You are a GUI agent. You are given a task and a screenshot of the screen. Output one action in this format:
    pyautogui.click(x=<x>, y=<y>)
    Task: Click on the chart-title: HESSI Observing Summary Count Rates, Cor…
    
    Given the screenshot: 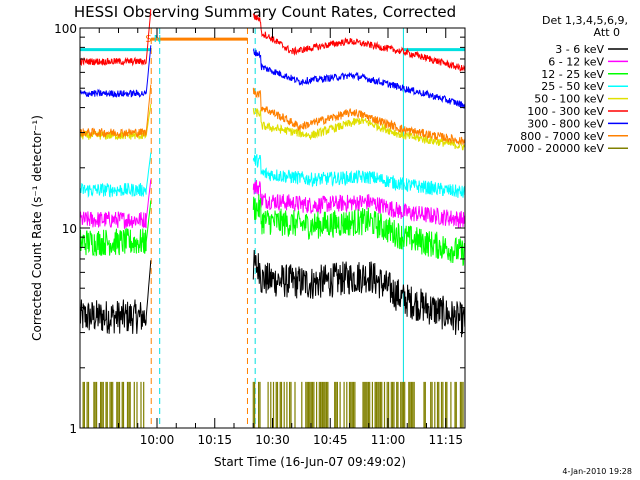 What is the action you would take?
    pyautogui.click(x=265, y=12)
    